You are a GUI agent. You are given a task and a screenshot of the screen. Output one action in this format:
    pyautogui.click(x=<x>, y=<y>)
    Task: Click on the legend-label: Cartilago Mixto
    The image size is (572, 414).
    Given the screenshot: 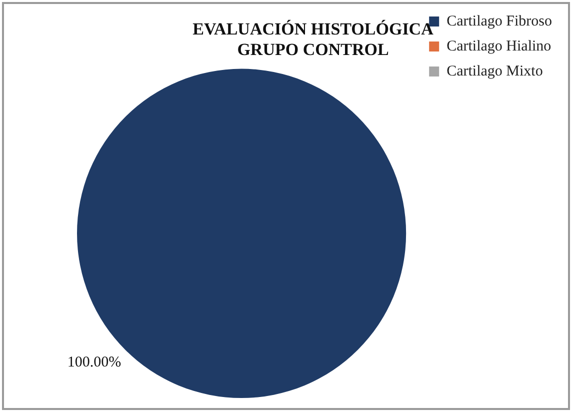 What is the action you would take?
    pyautogui.click(x=494, y=71)
    